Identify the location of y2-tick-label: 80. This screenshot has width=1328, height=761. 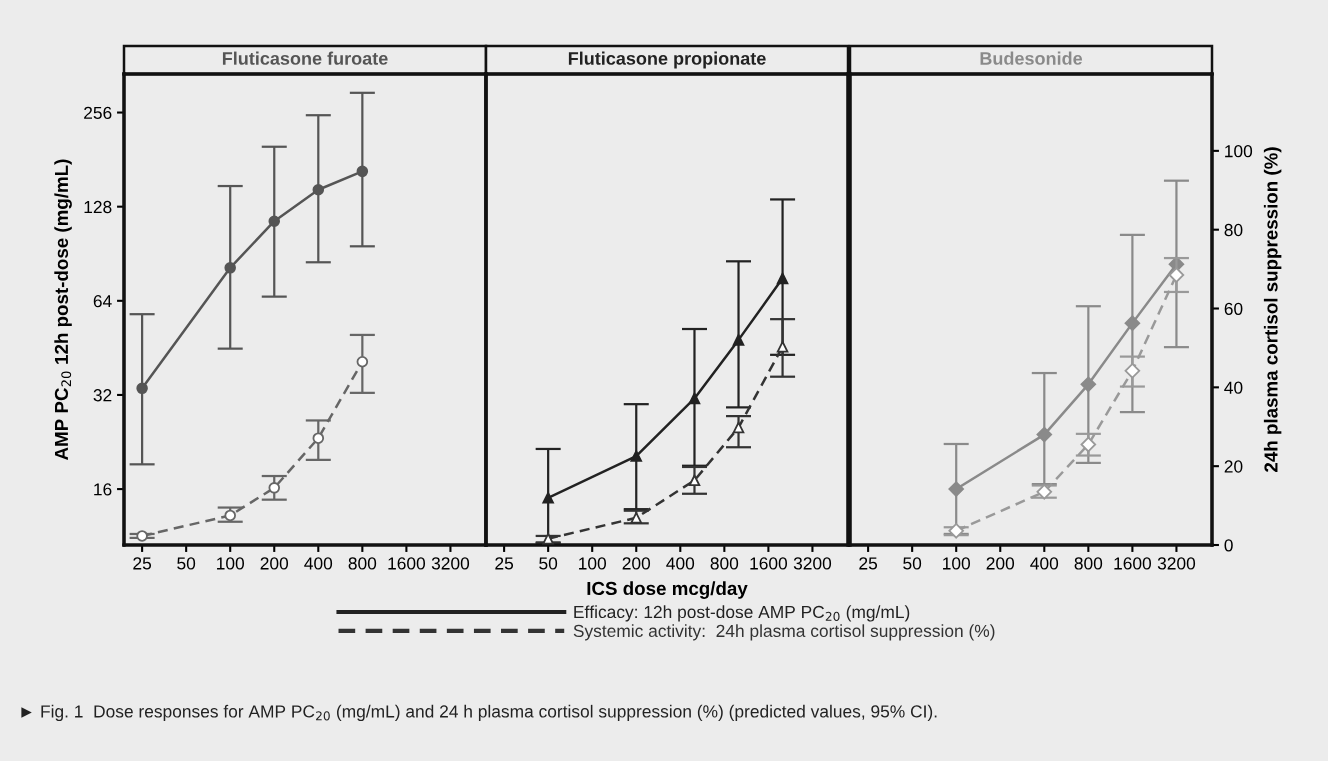
(1233, 230).